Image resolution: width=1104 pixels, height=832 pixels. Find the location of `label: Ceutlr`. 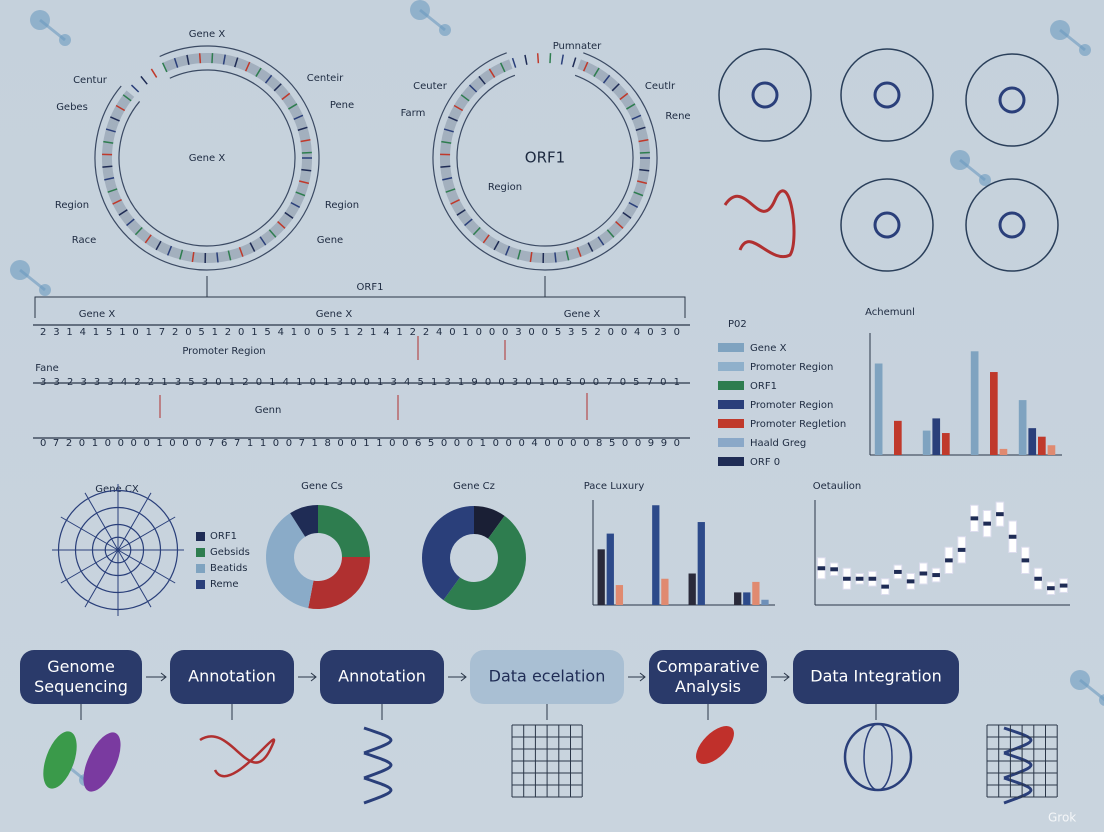

label: Ceutlr is located at coordinates (660, 86).